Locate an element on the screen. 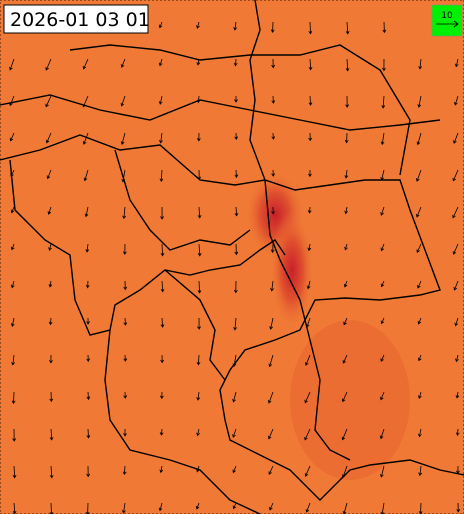 The width and height of the screenshot is (464, 514). legend-label: 10 is located at coordinates (447, 16).